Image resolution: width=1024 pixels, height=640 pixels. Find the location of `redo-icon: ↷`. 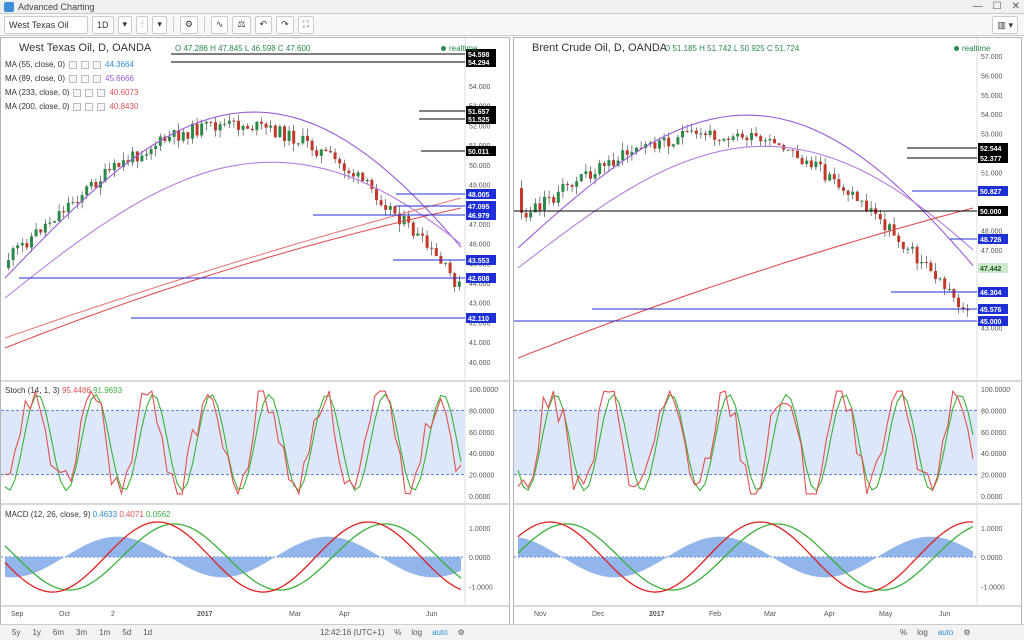

redo-icon: ↷ is located at coordinates (285, 24).